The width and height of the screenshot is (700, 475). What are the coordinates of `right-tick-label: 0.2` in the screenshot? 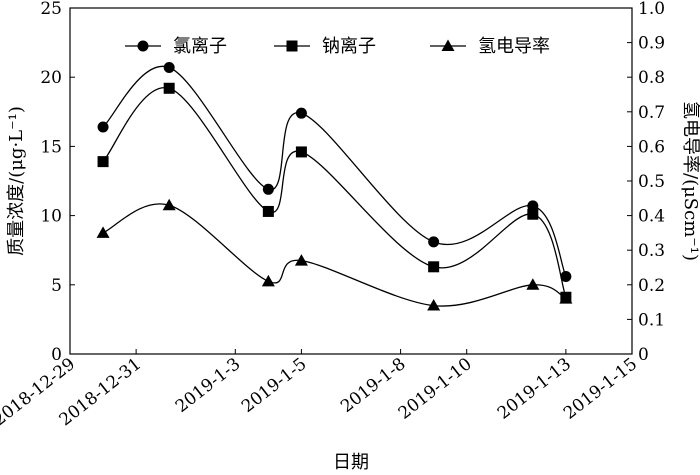 It's located at (651, 286).